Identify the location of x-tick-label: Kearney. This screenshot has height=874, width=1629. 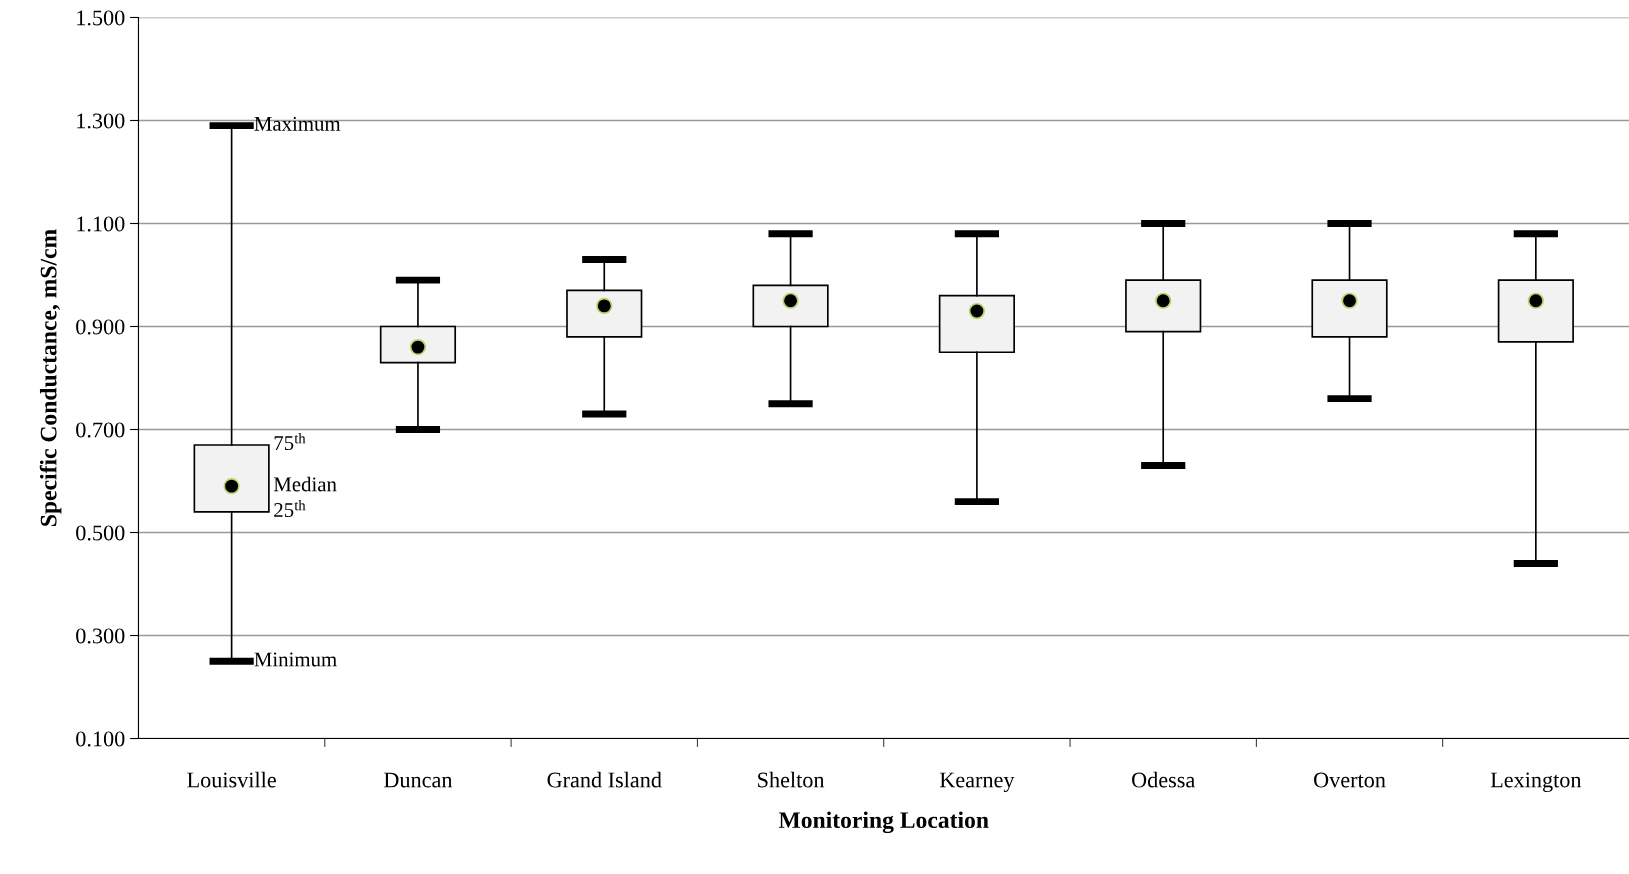
(977, 782).